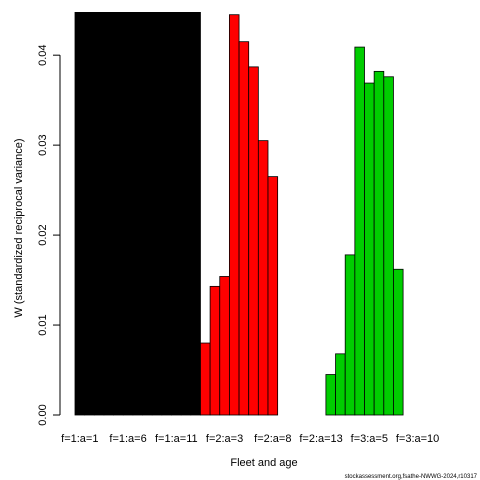 This screenshot has height=480, width=480. Describe the element at coordinates (263, 463) in the screenshot. I see `x-axis-title: Fleet and age` at that location.